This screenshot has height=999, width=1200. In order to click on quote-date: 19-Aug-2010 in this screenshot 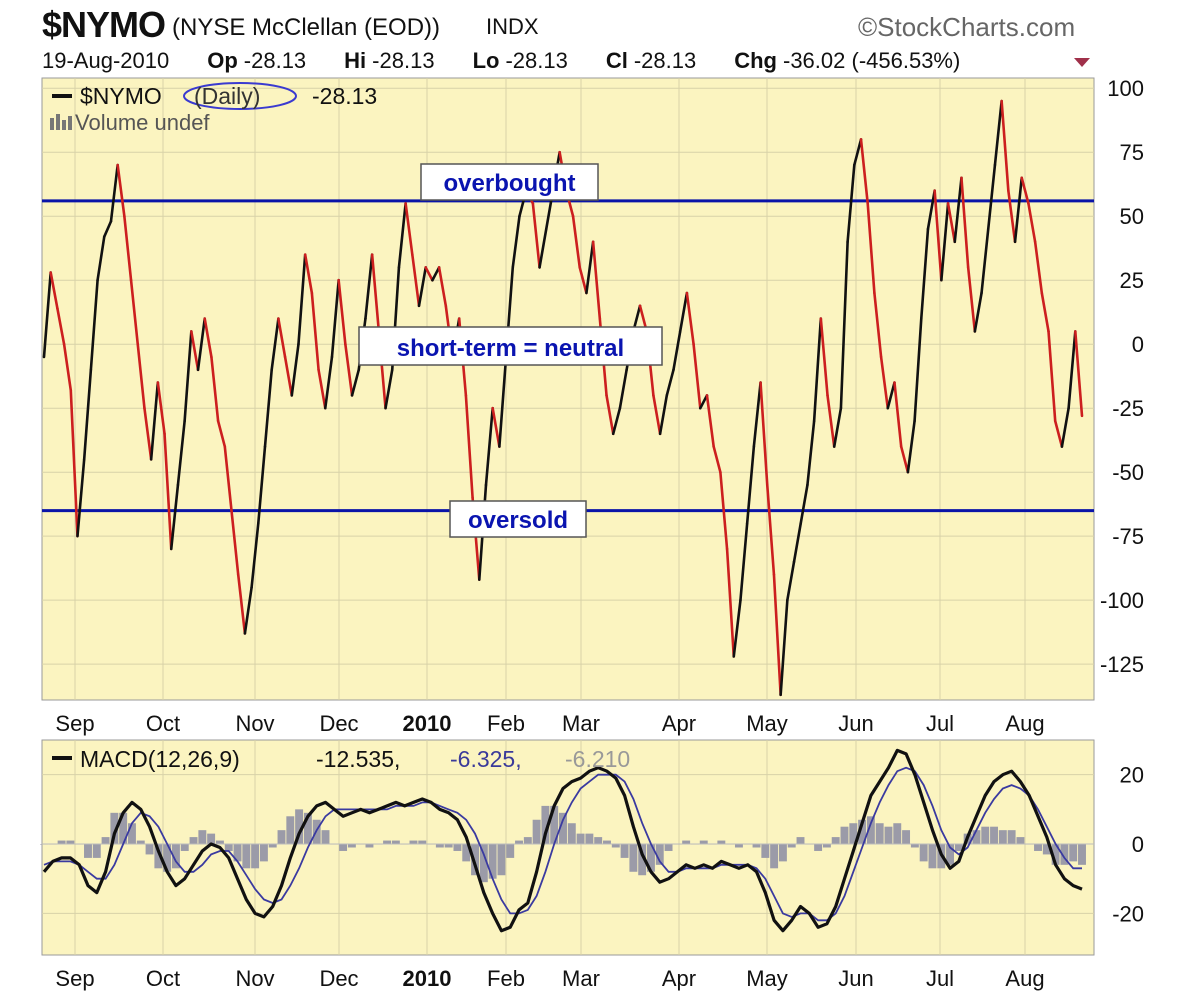, I will do `click(106, 60)`.